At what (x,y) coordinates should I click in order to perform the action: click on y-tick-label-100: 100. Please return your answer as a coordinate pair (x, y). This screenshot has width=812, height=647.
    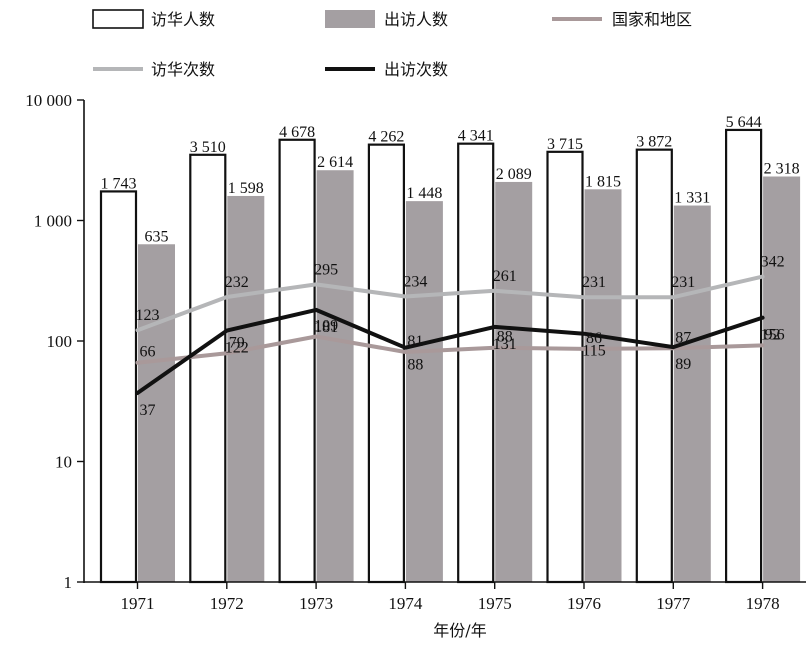
    Looking at the image, I should click on (60, 341).